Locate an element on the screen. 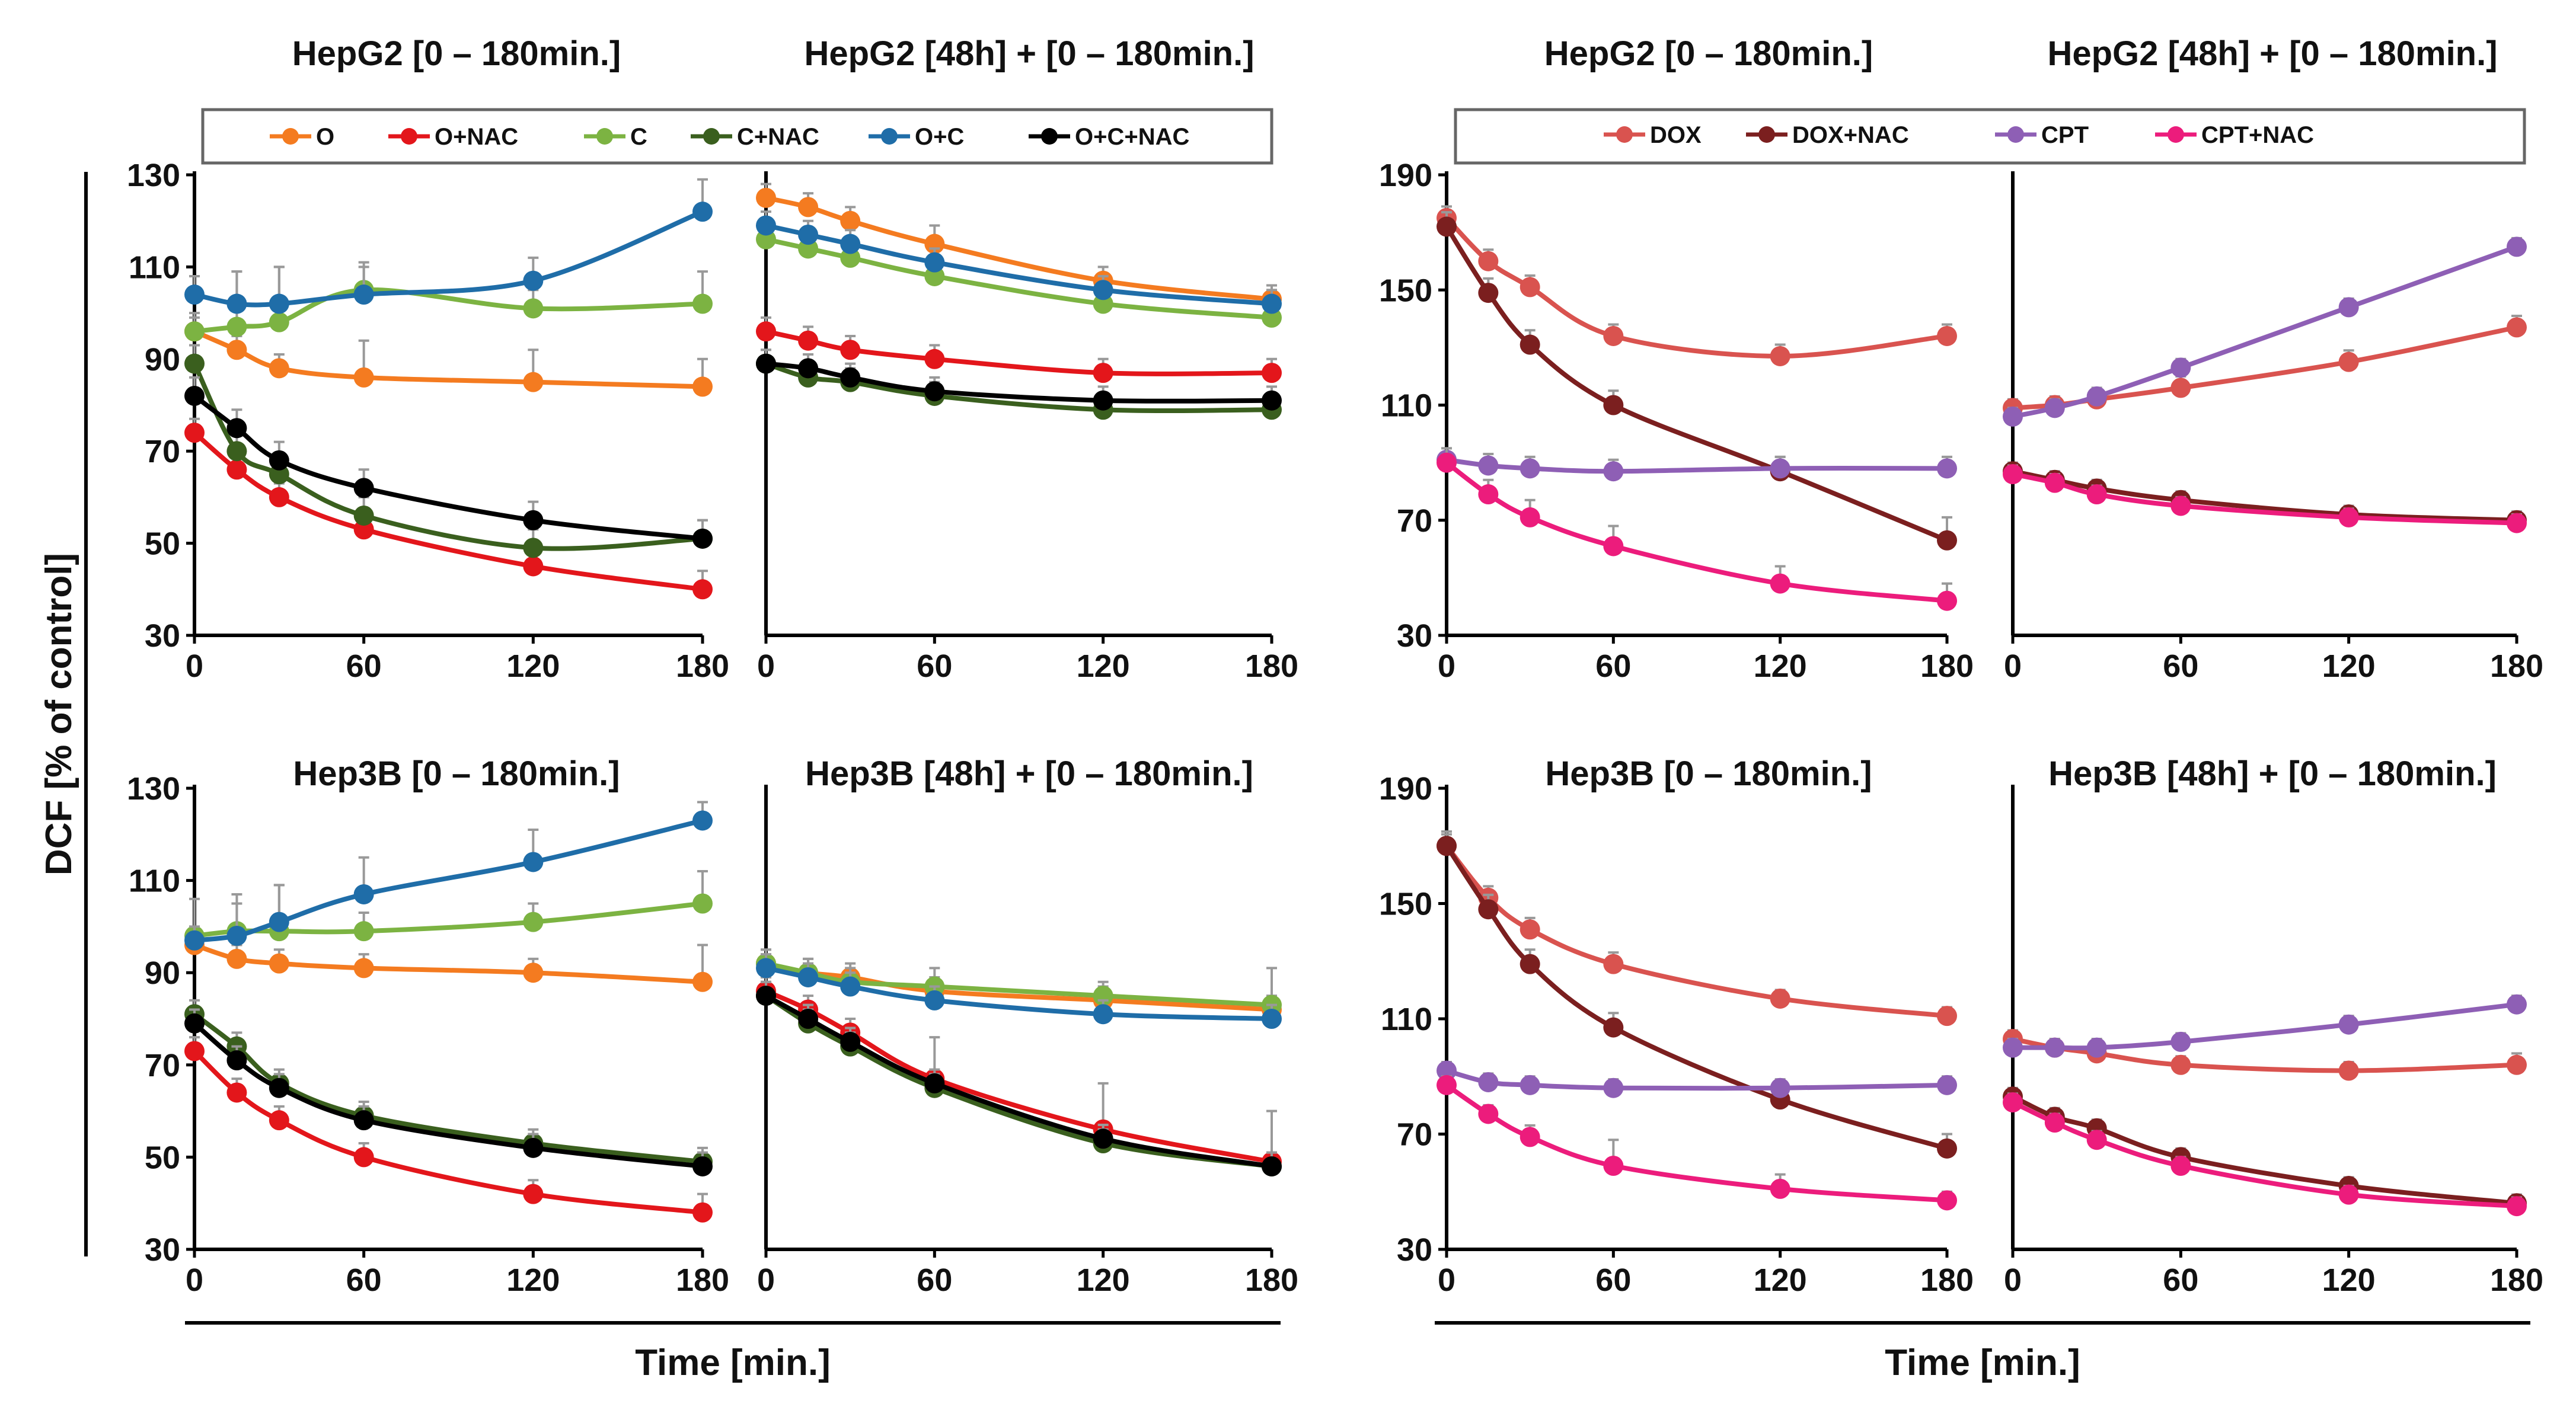 The height and width of the screenshot is (1423, 2576). legend-item-o: O is located at coordinates (302, 137).